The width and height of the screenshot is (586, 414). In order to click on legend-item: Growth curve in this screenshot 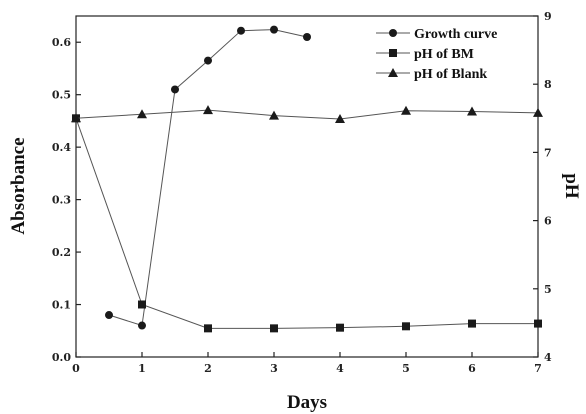, I will do `click(436, 34)`.